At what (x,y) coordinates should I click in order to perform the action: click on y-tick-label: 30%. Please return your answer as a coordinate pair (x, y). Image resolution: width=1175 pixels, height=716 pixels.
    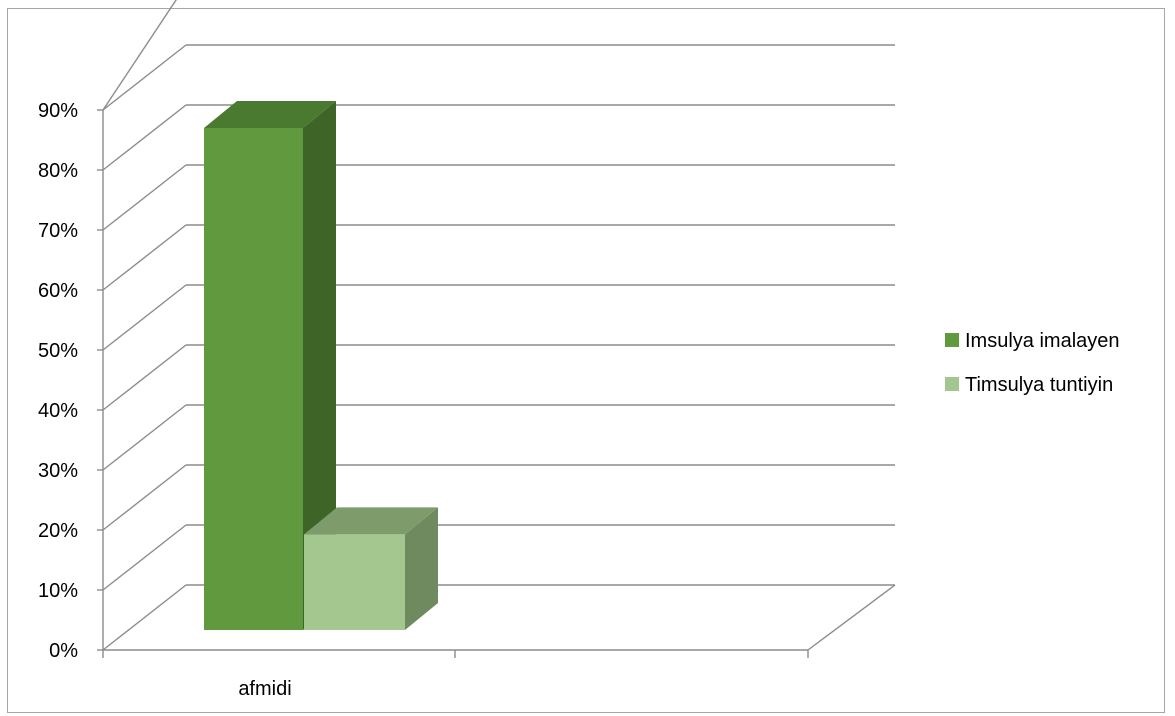
    Looking at the image, I should click on (58, 471).